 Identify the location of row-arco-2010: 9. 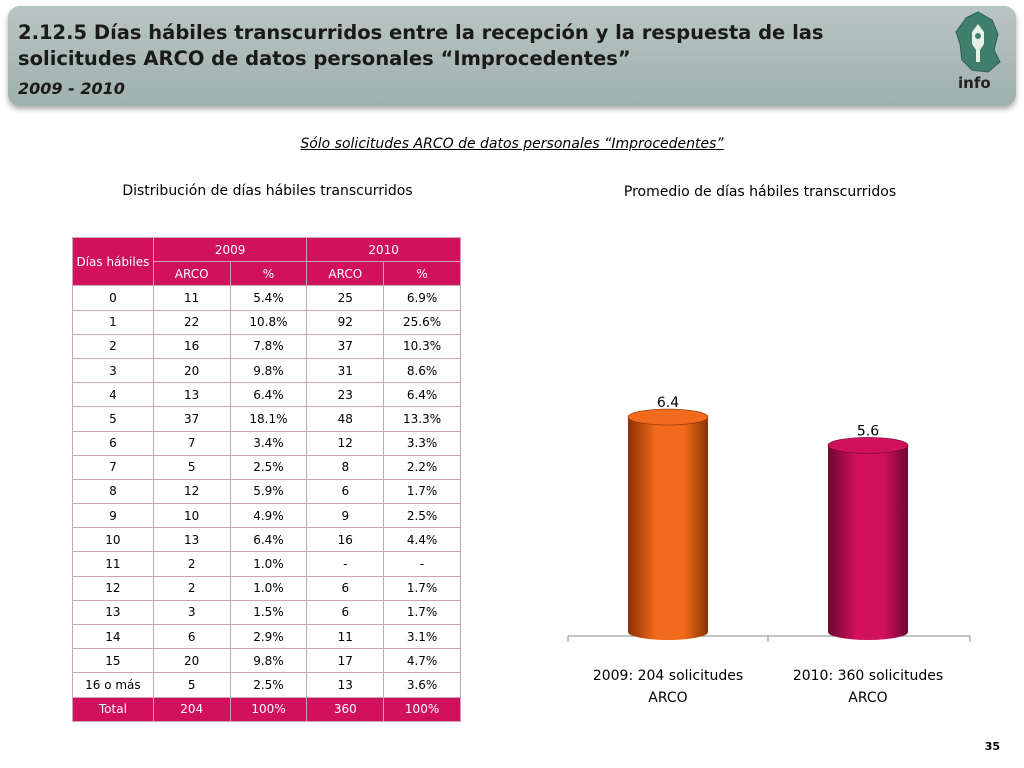
(345, 516).